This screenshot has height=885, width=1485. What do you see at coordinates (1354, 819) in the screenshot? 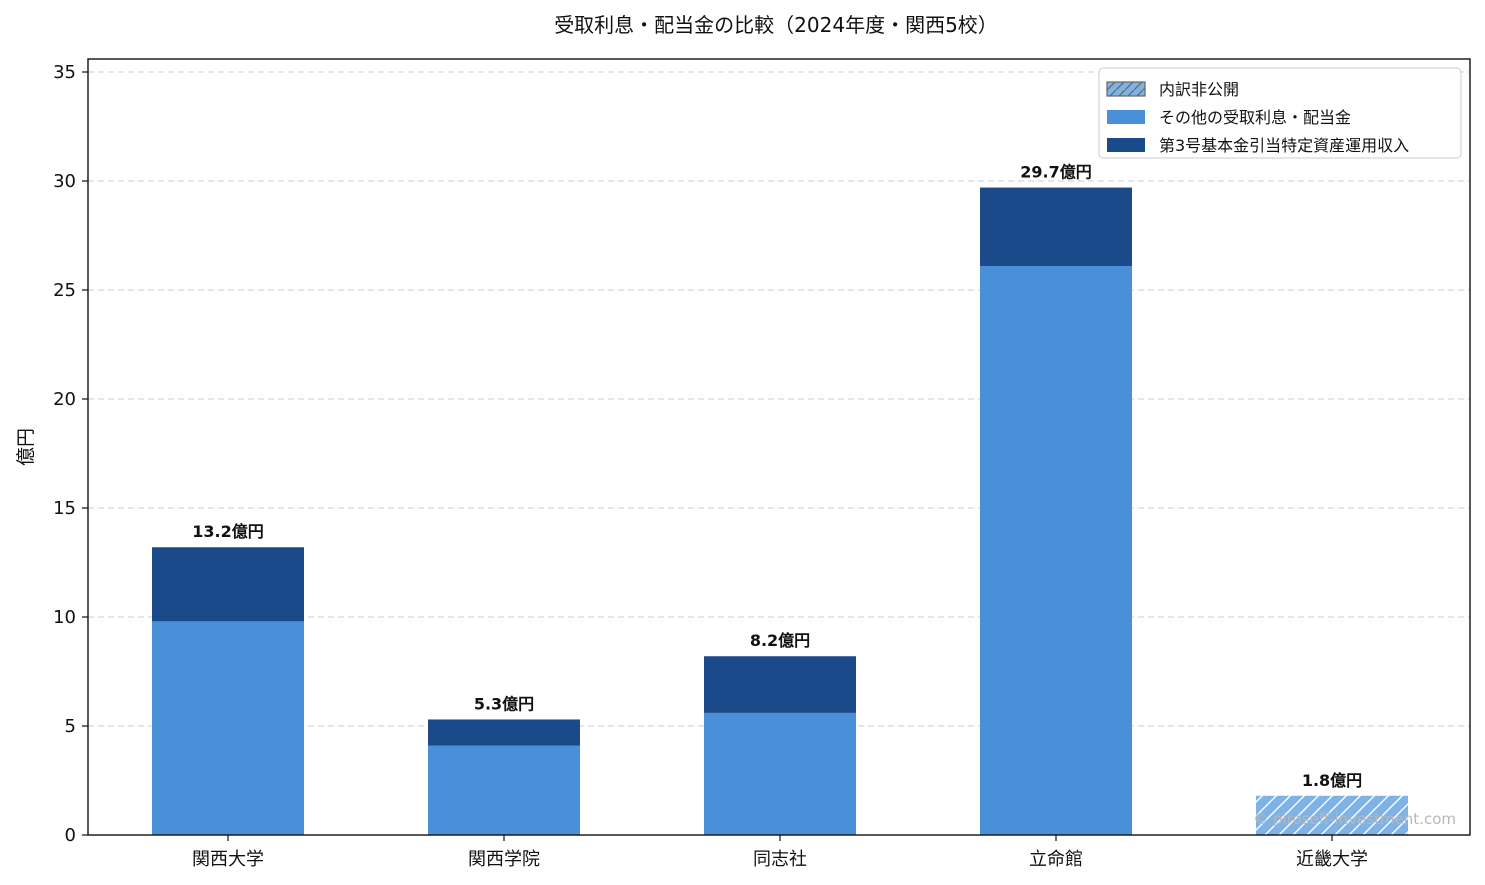
I see `watermark: © piroseff-investment.com` at bounding box center [1354, 819].